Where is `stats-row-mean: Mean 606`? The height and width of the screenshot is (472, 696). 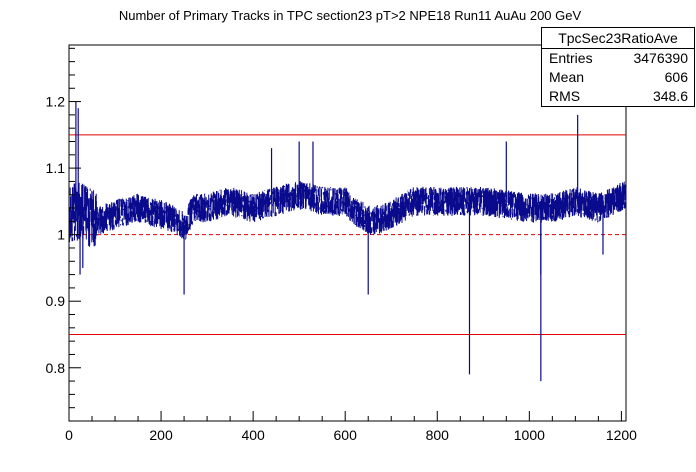 stats-row-mean: Mean 606 is located at coordinates (618, 77).